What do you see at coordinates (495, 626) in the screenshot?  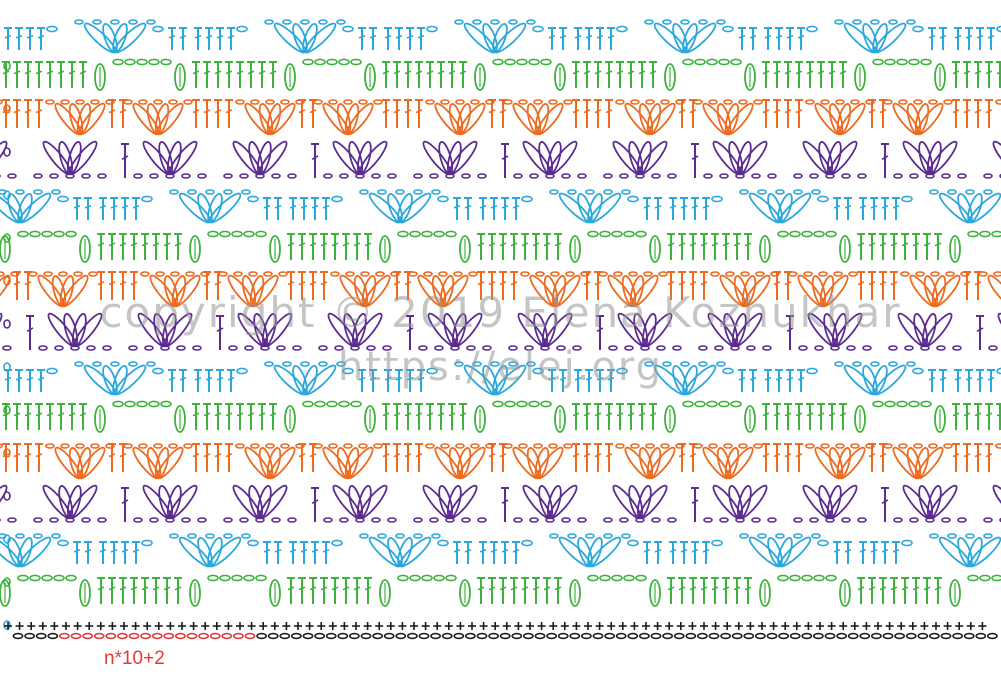 I see `foundation-row` at bounding box center [495, 626].